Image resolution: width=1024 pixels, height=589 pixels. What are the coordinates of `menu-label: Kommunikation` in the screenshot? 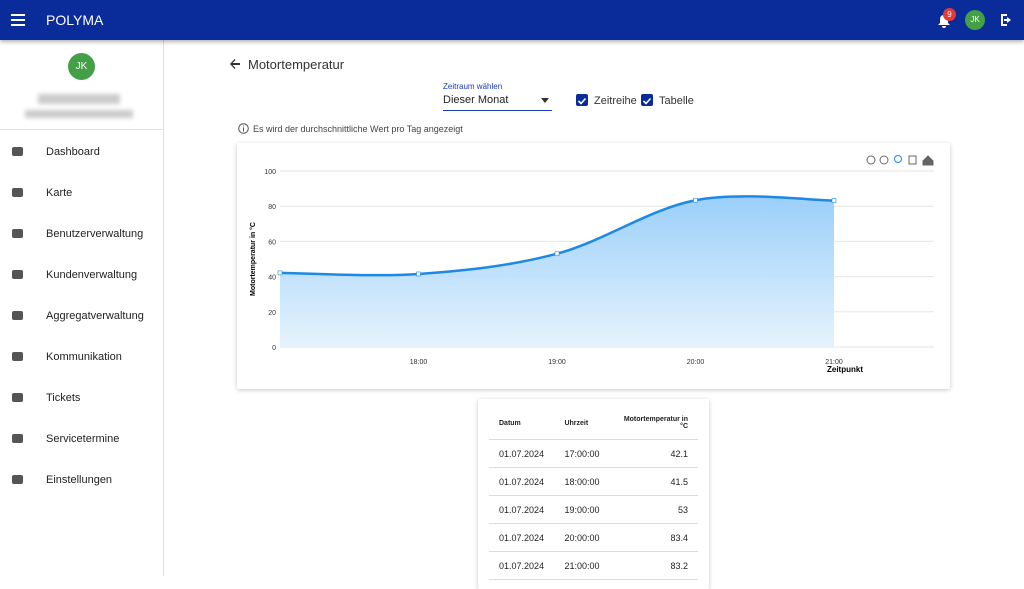 It's located at (84, 357).